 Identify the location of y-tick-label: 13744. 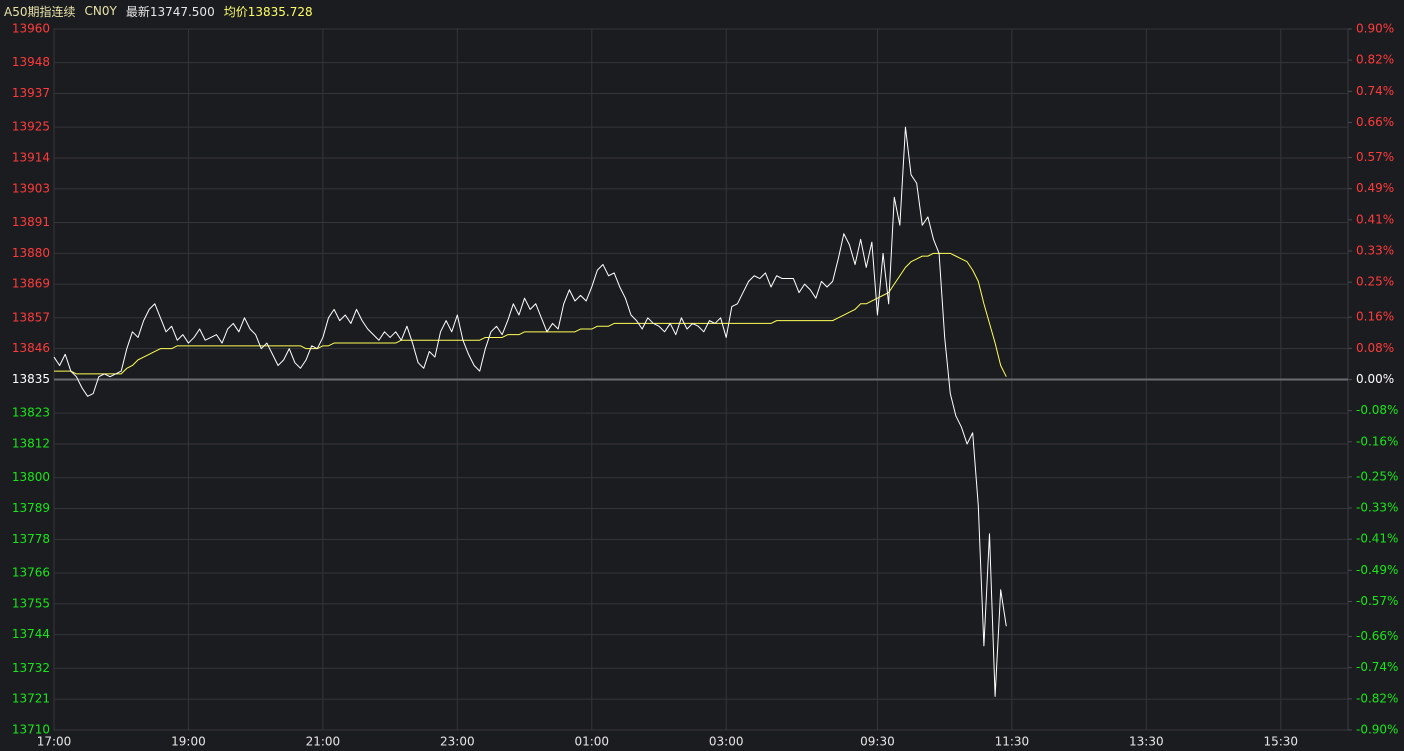
(31, 634).